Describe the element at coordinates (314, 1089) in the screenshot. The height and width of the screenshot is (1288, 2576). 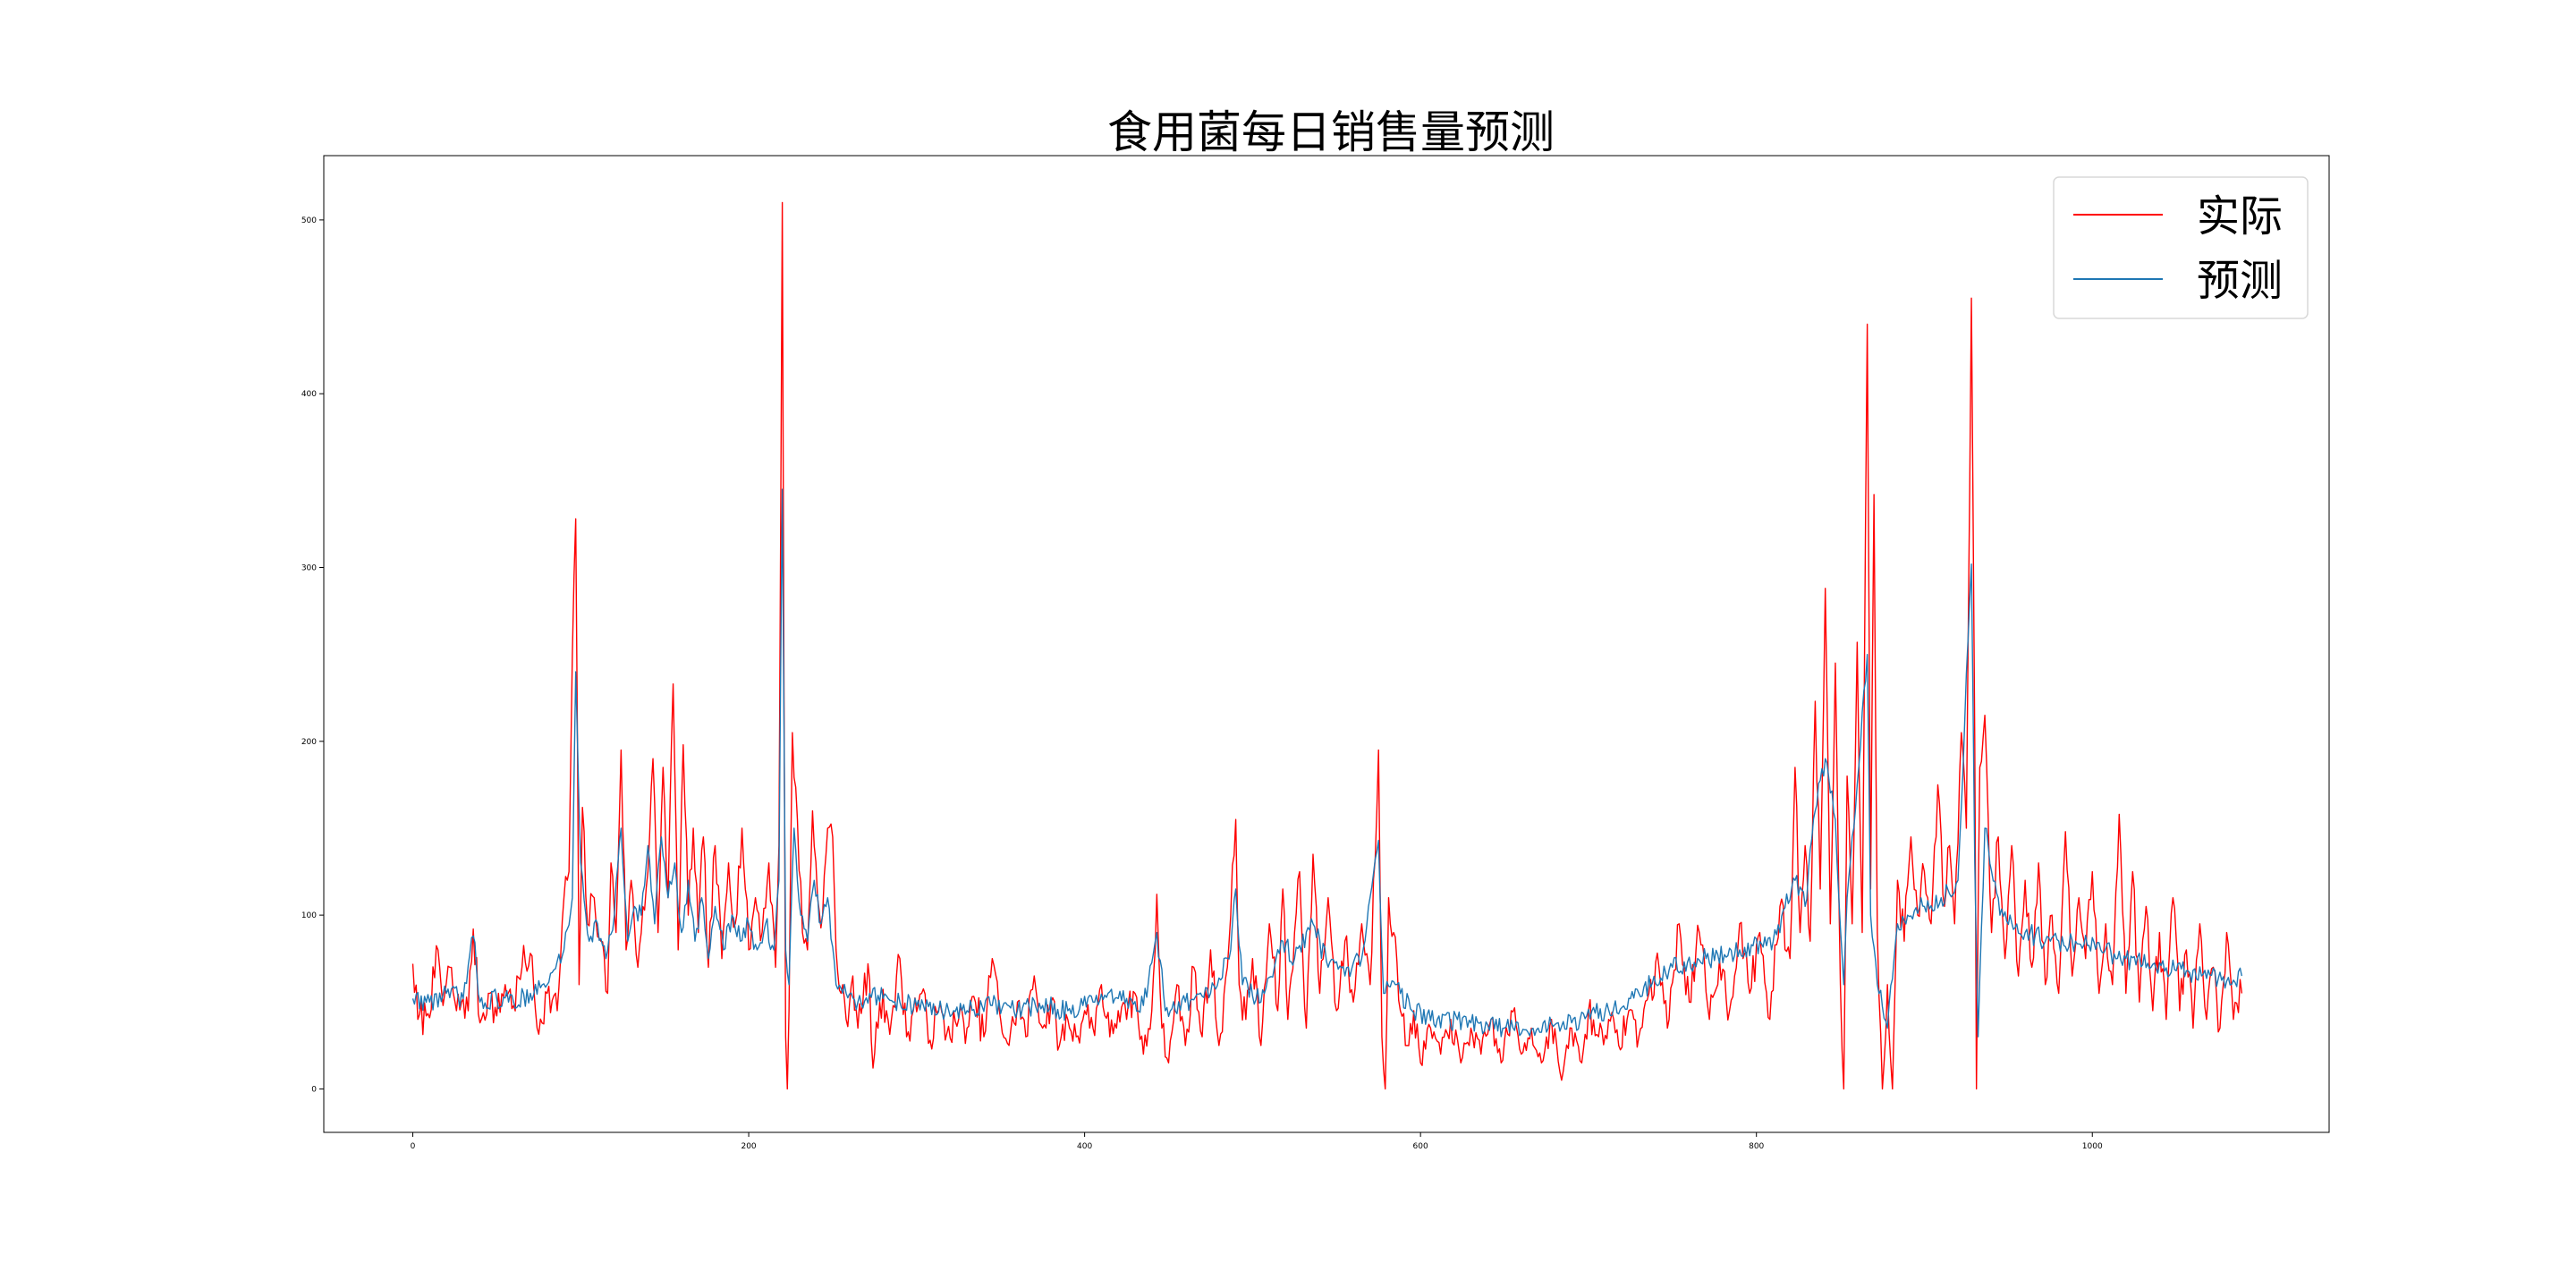
I see `y-tick-label: 0` at that location.